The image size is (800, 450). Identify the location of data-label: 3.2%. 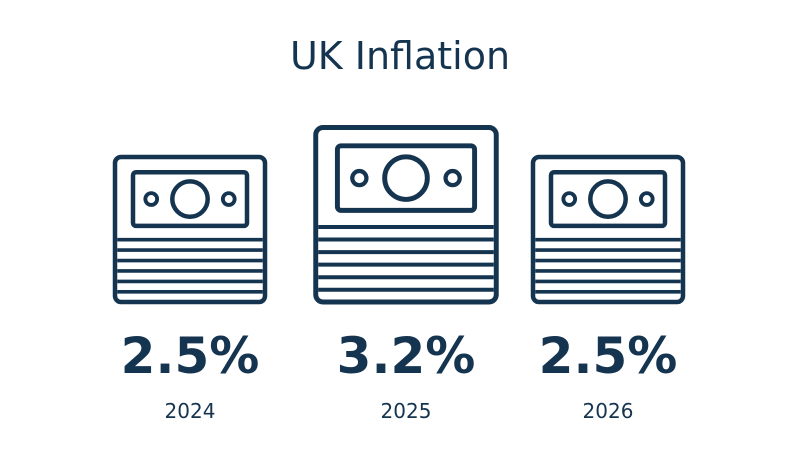
(406, 356).